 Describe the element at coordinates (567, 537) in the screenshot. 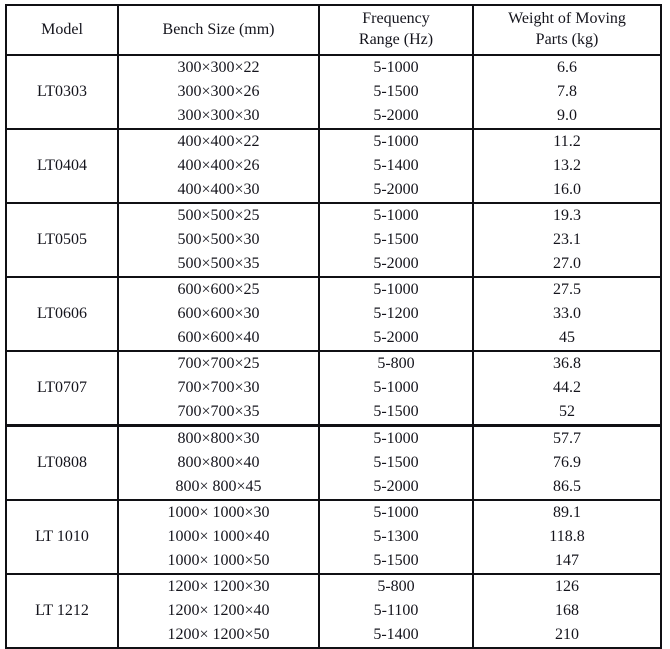

I see `weight-cell: 118.8` at that location.